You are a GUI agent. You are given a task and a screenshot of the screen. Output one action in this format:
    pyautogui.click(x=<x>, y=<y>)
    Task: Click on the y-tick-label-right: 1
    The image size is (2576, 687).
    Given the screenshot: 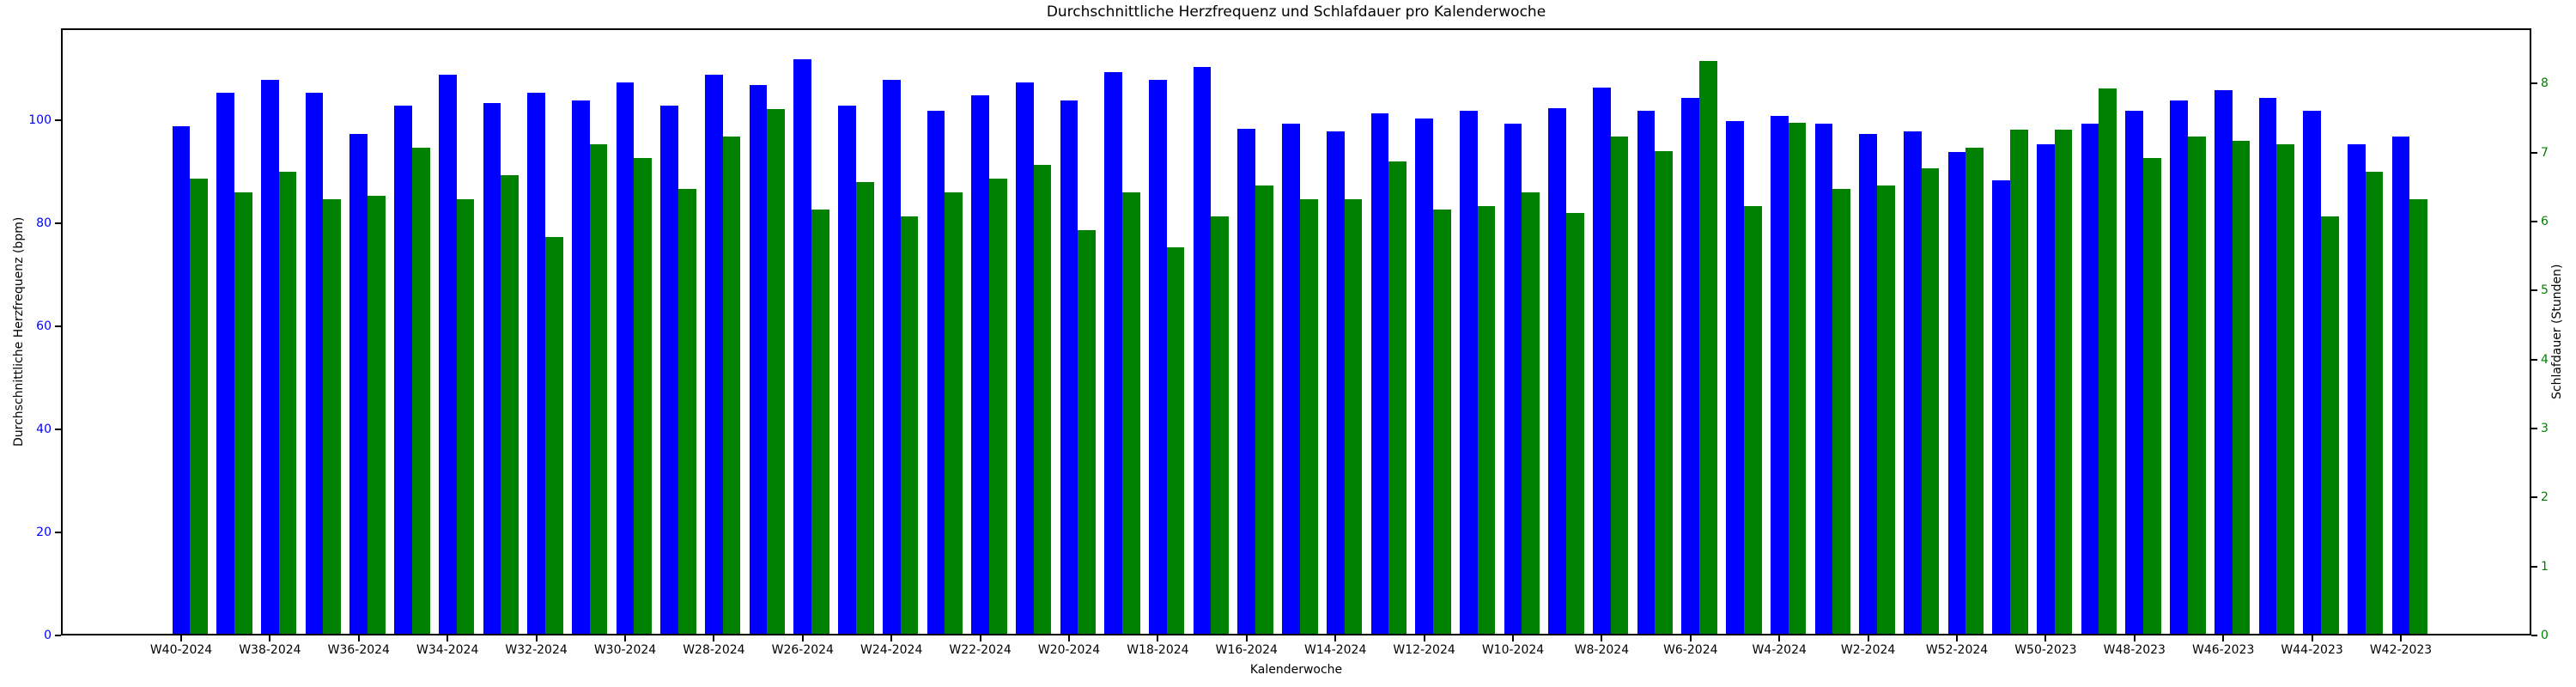 What is the action you would take?
    pyautogui.click(x=2545, y=566)
    